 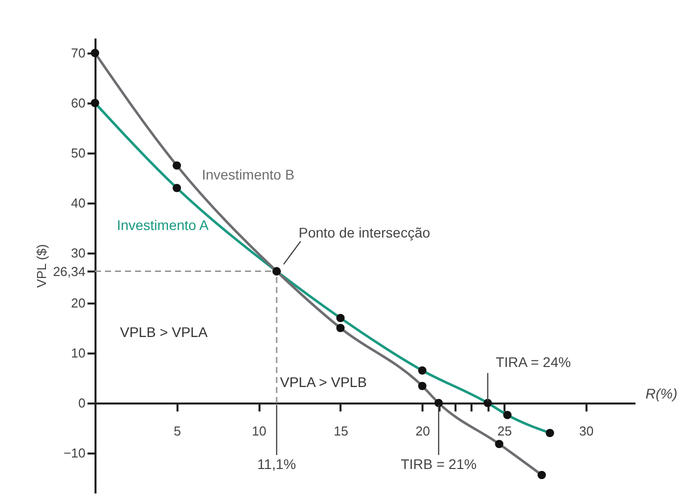 What do you see at coordinates (504, 431) in the screenshot?
I see `x-tick-label: 25` at bounding box center [504, 431].